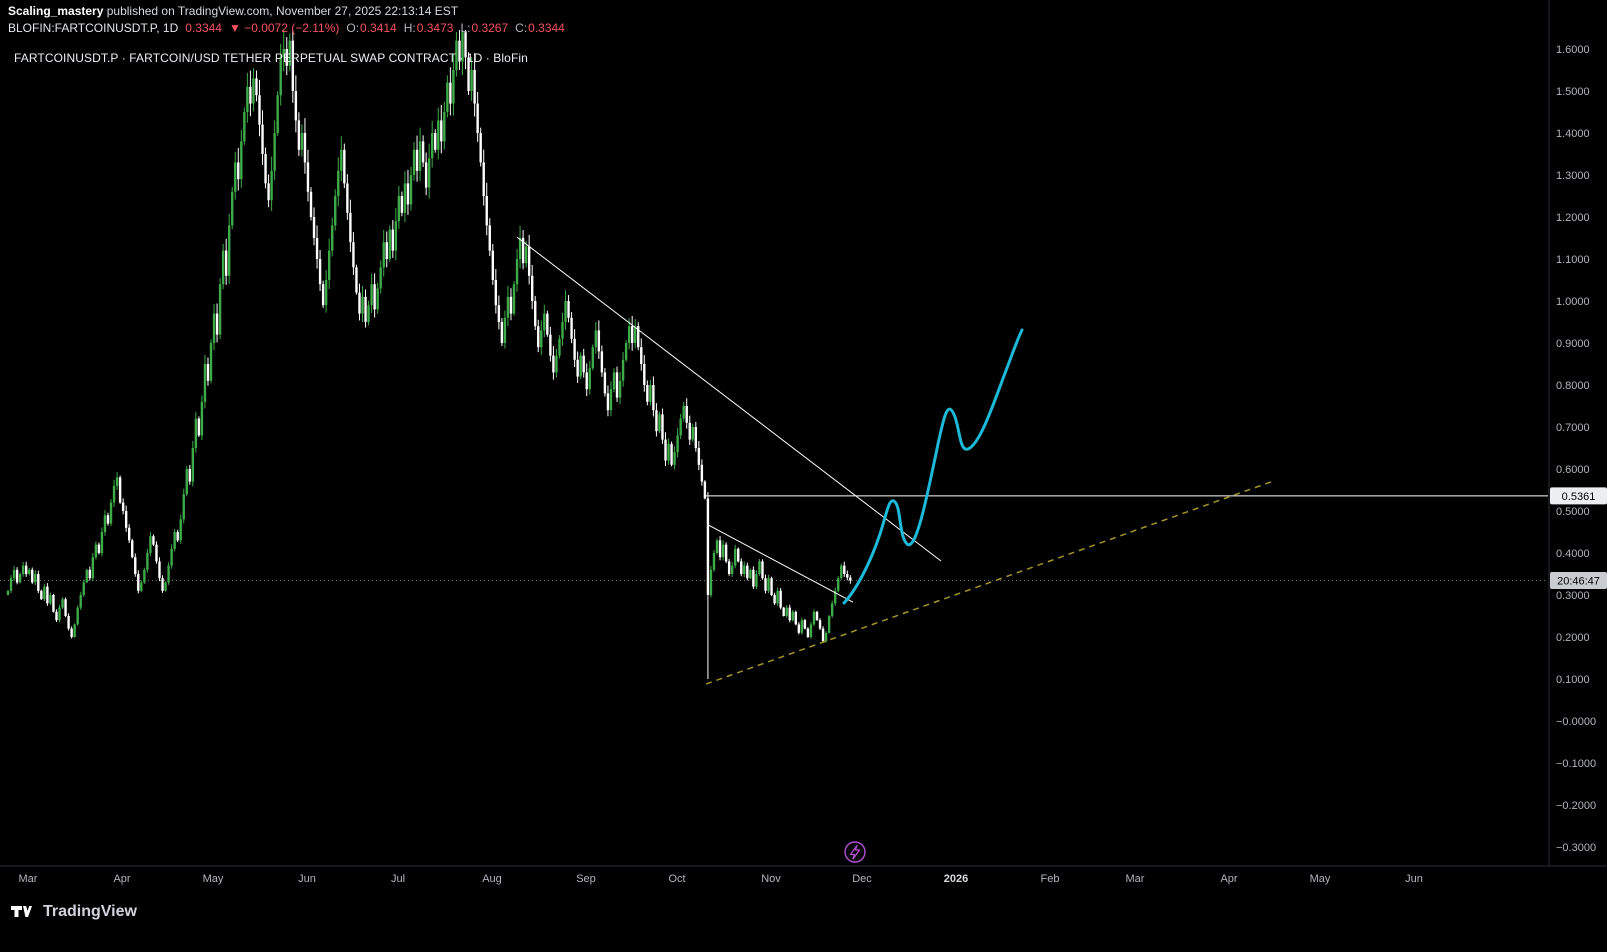  What do you see at coordinates (1573, 386) in the screenshot?
I see `svg-text: 0.8000` at bounding box center [1573, 386].